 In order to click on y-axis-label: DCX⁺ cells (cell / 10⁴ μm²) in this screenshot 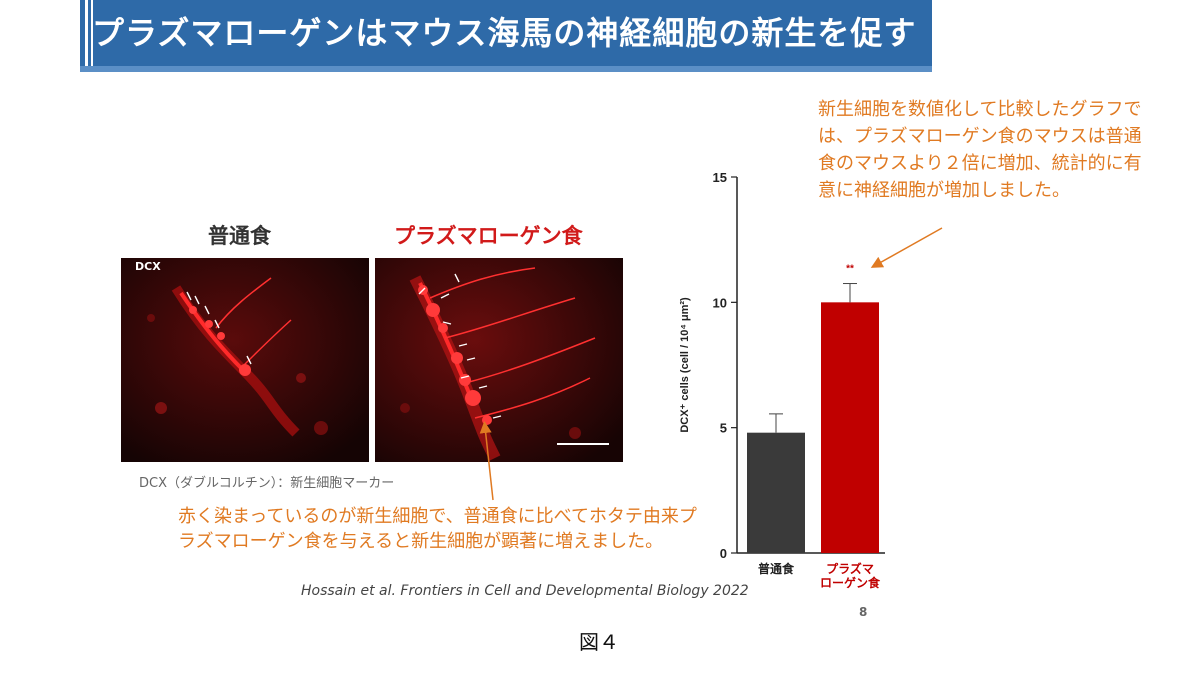, I will do `click(685, 365)`.